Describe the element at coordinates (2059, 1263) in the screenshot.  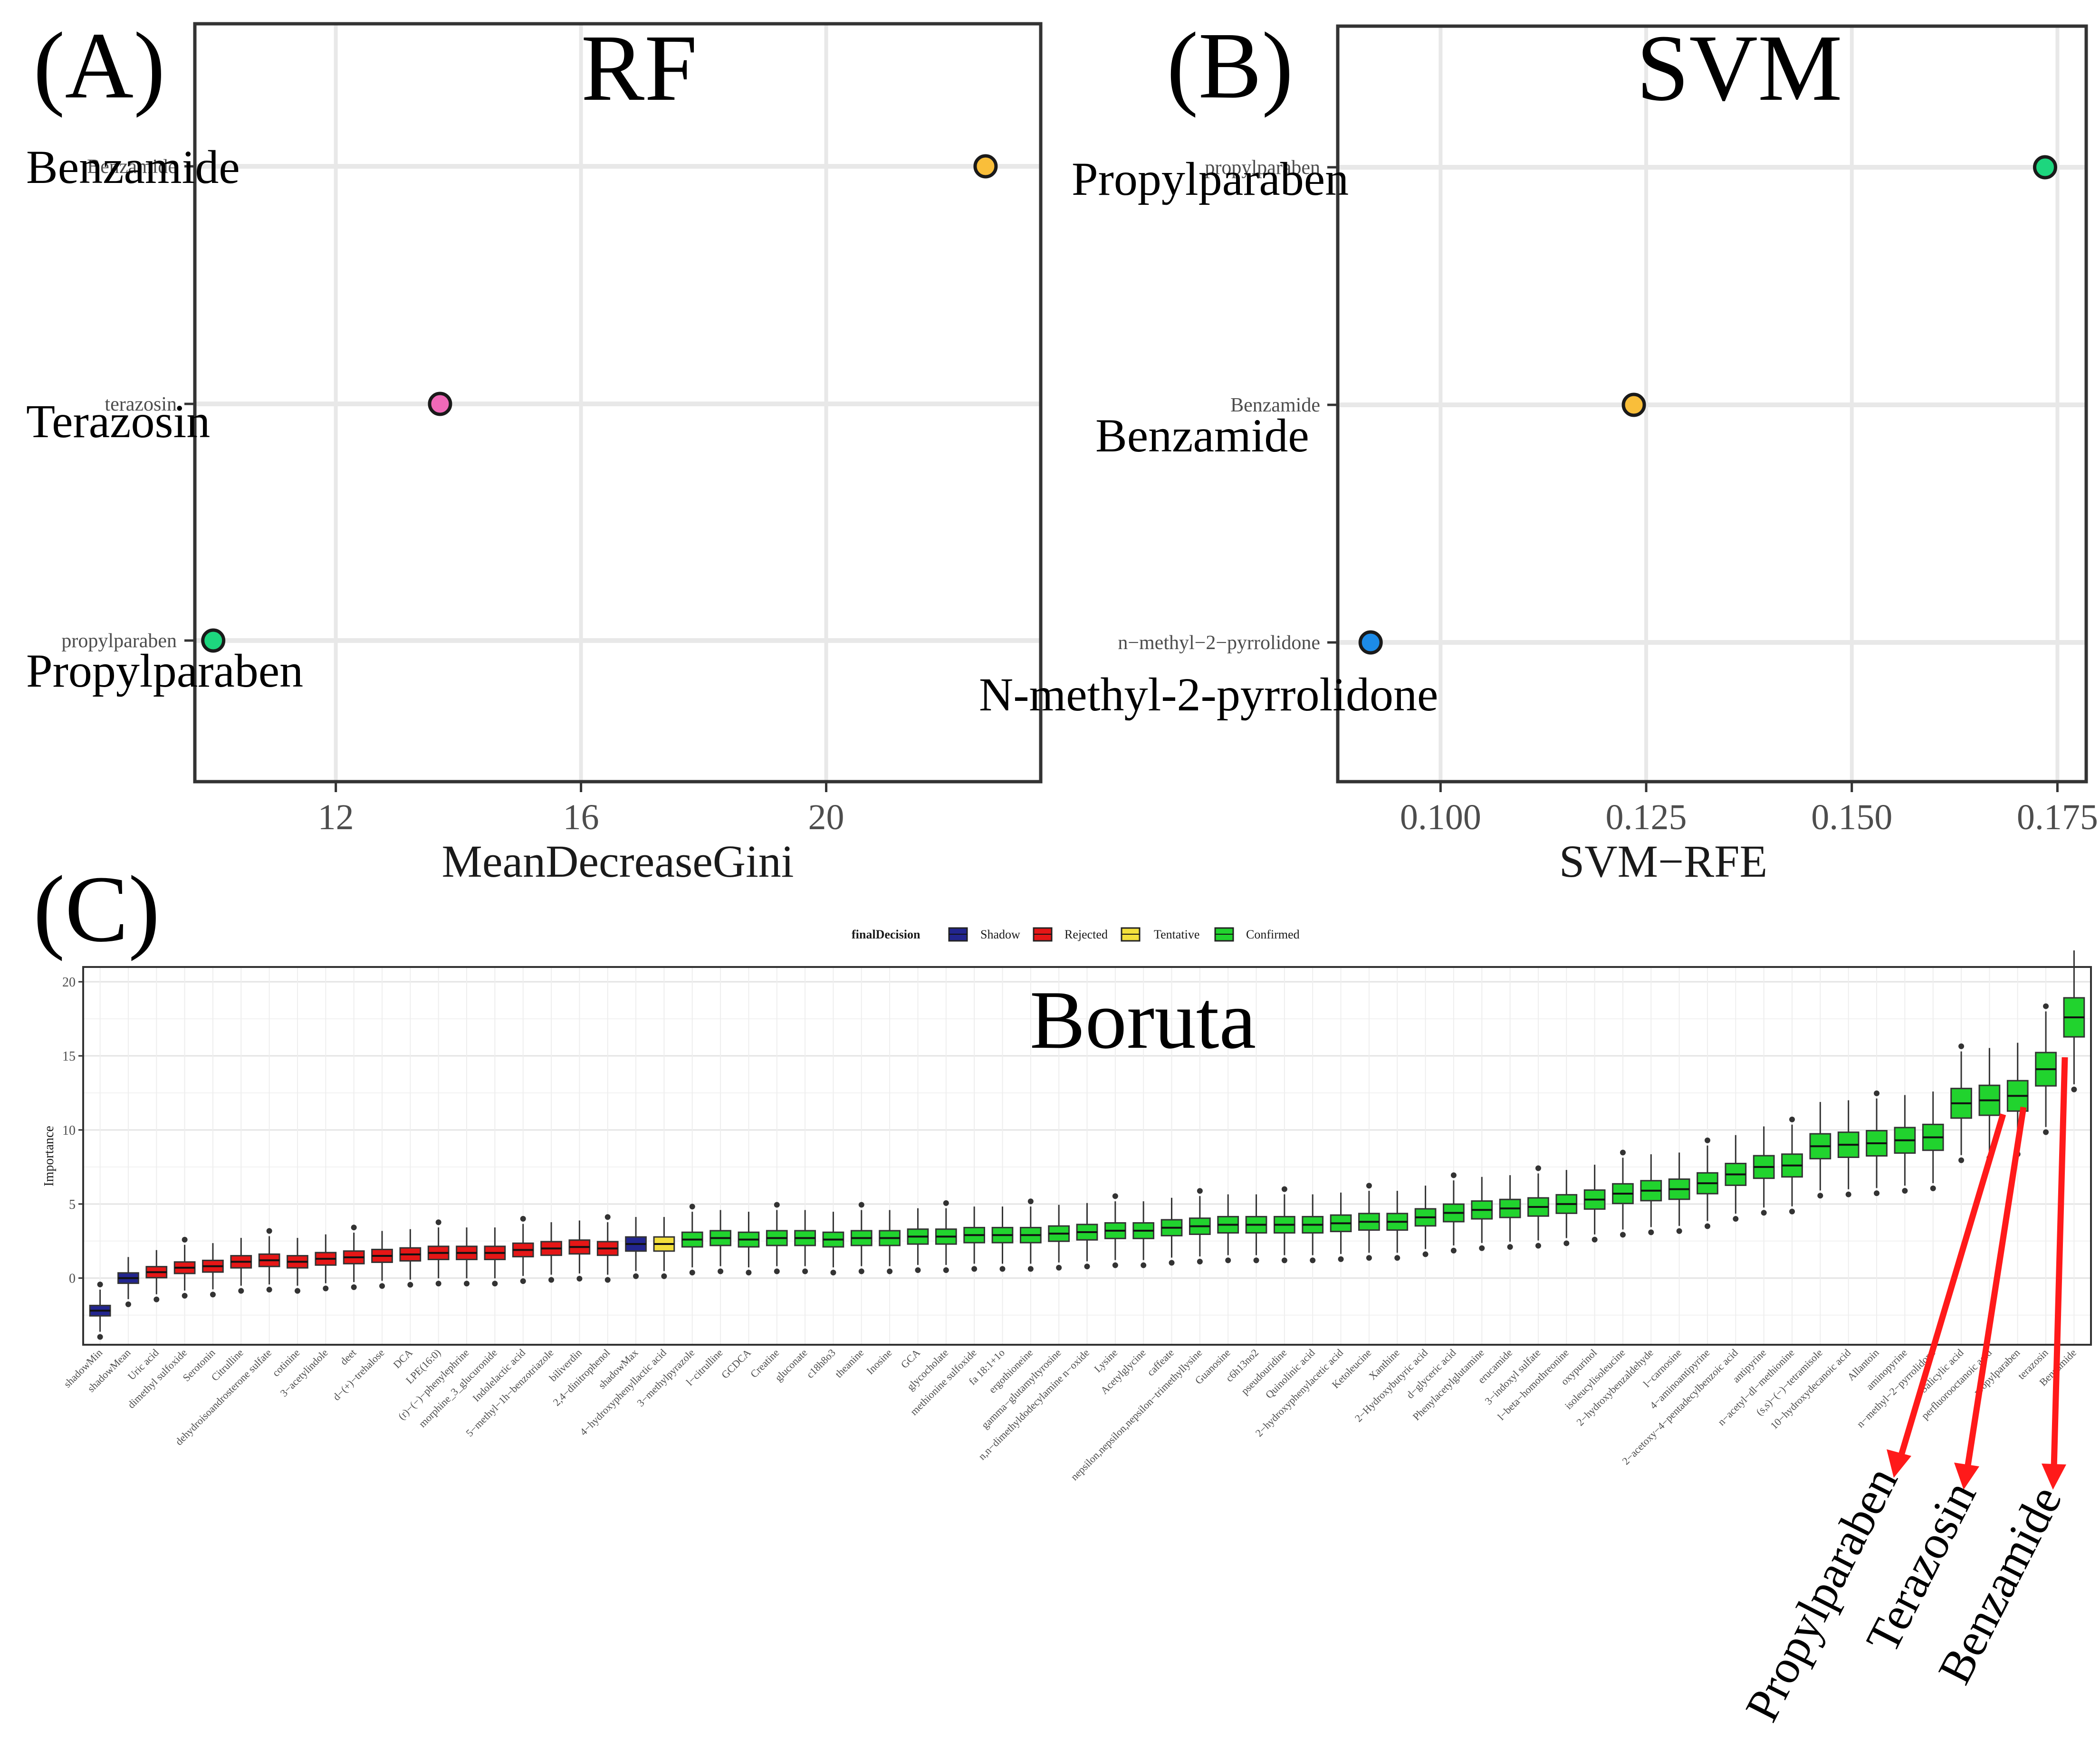
I see `arrow-benzamide` at that location.